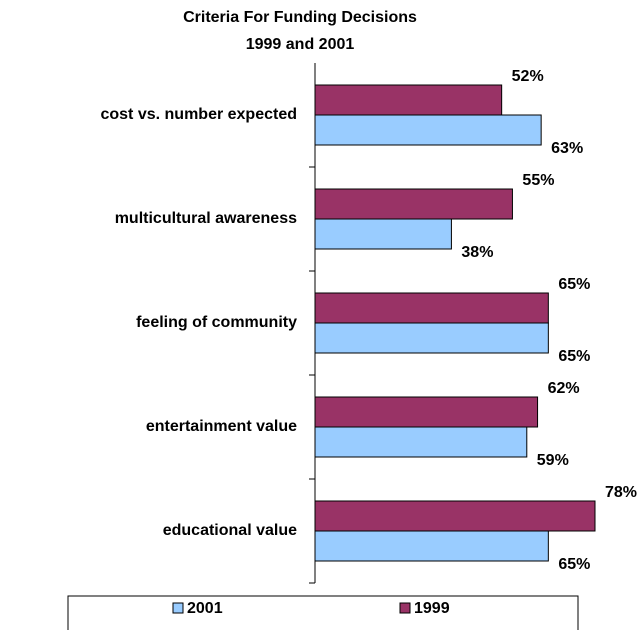 Image resolution: width=644 pixels, height=630 pixels. What do you see at coordinates (230, 530) in the screenshot?
I see `category-label: educational value` at bounding box center [230, 530].